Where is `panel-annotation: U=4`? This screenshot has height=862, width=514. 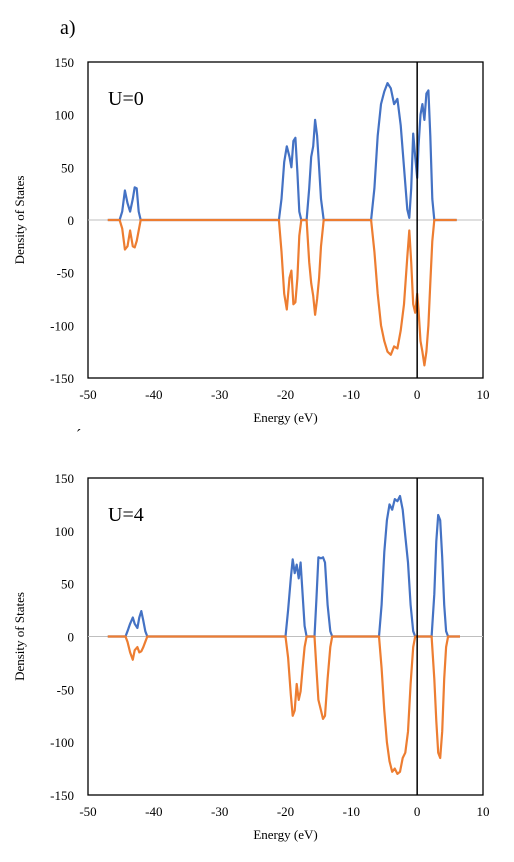
panel-annotation: U=4 is located at coordinates (126, 515).